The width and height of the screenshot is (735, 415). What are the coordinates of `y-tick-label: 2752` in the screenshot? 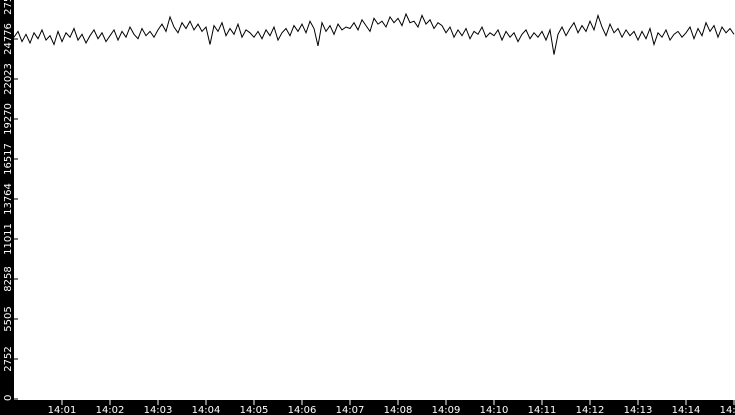 It's located at (8, 358).